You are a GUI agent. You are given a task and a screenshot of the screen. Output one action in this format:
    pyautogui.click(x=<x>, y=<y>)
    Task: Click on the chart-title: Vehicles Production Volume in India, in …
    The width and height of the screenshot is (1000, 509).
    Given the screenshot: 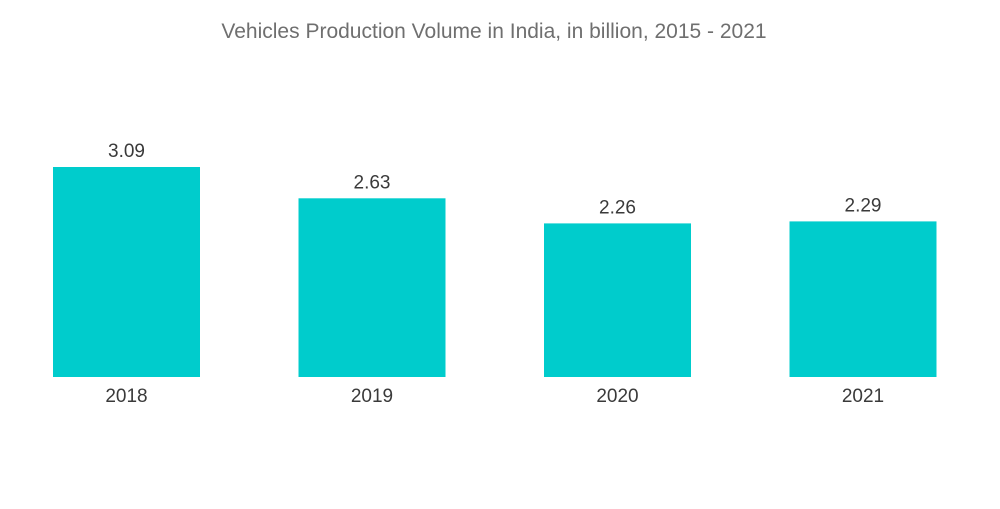 What is the action you would take?
    pyautogui.click(x=493, y=31)
    